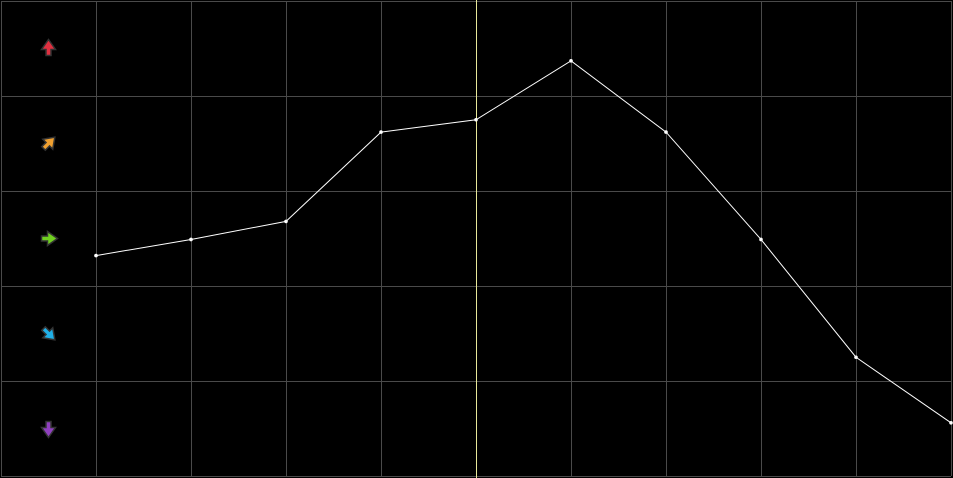 The width and height of the screenshot is (953, 478). Describe the element at coordinates (48, 333) in the screenshot. I see `arrow-down-right-icon` at that location.